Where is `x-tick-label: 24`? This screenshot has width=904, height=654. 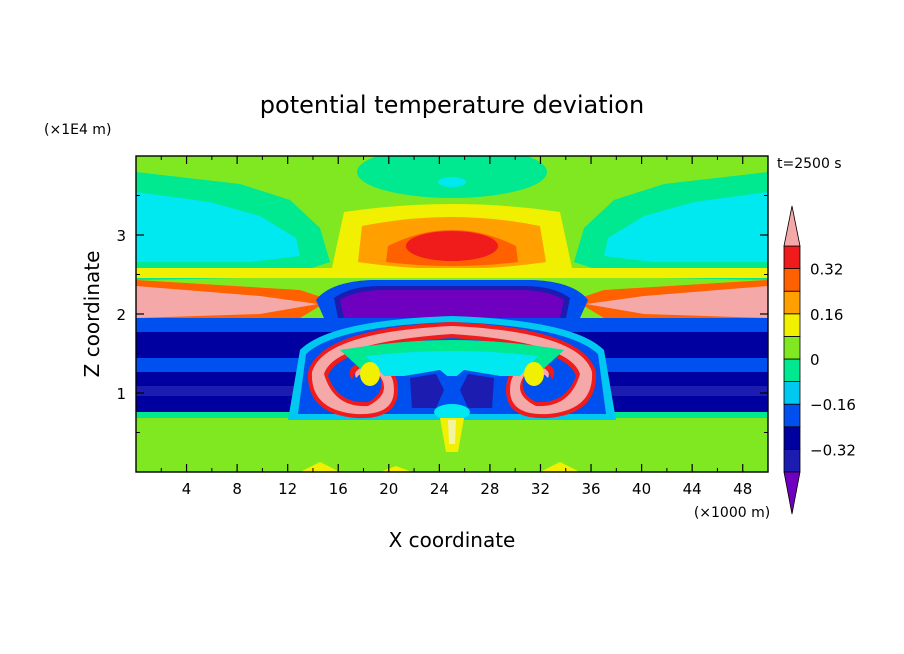
x-tick-label: 24 is located at coordinates (439, 489).